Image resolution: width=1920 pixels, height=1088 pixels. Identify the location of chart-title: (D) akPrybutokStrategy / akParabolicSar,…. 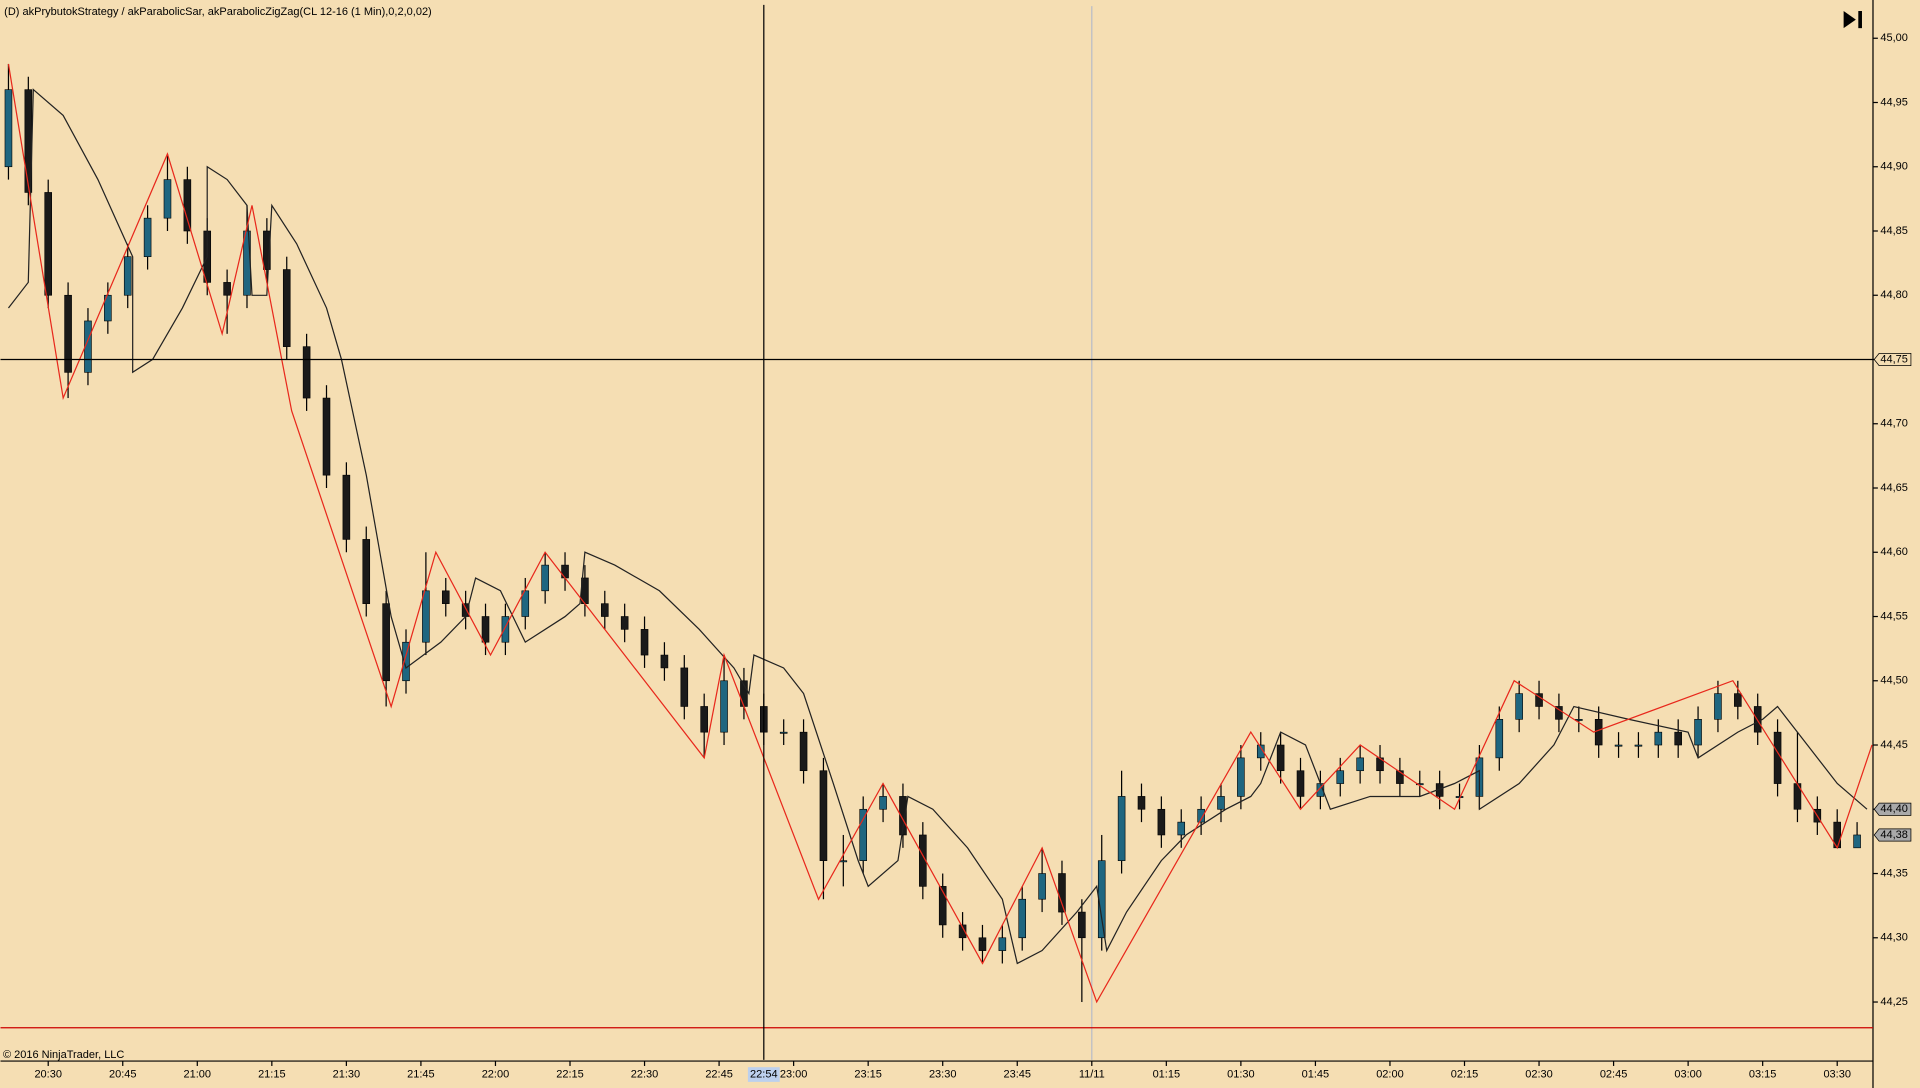
(218, 12).